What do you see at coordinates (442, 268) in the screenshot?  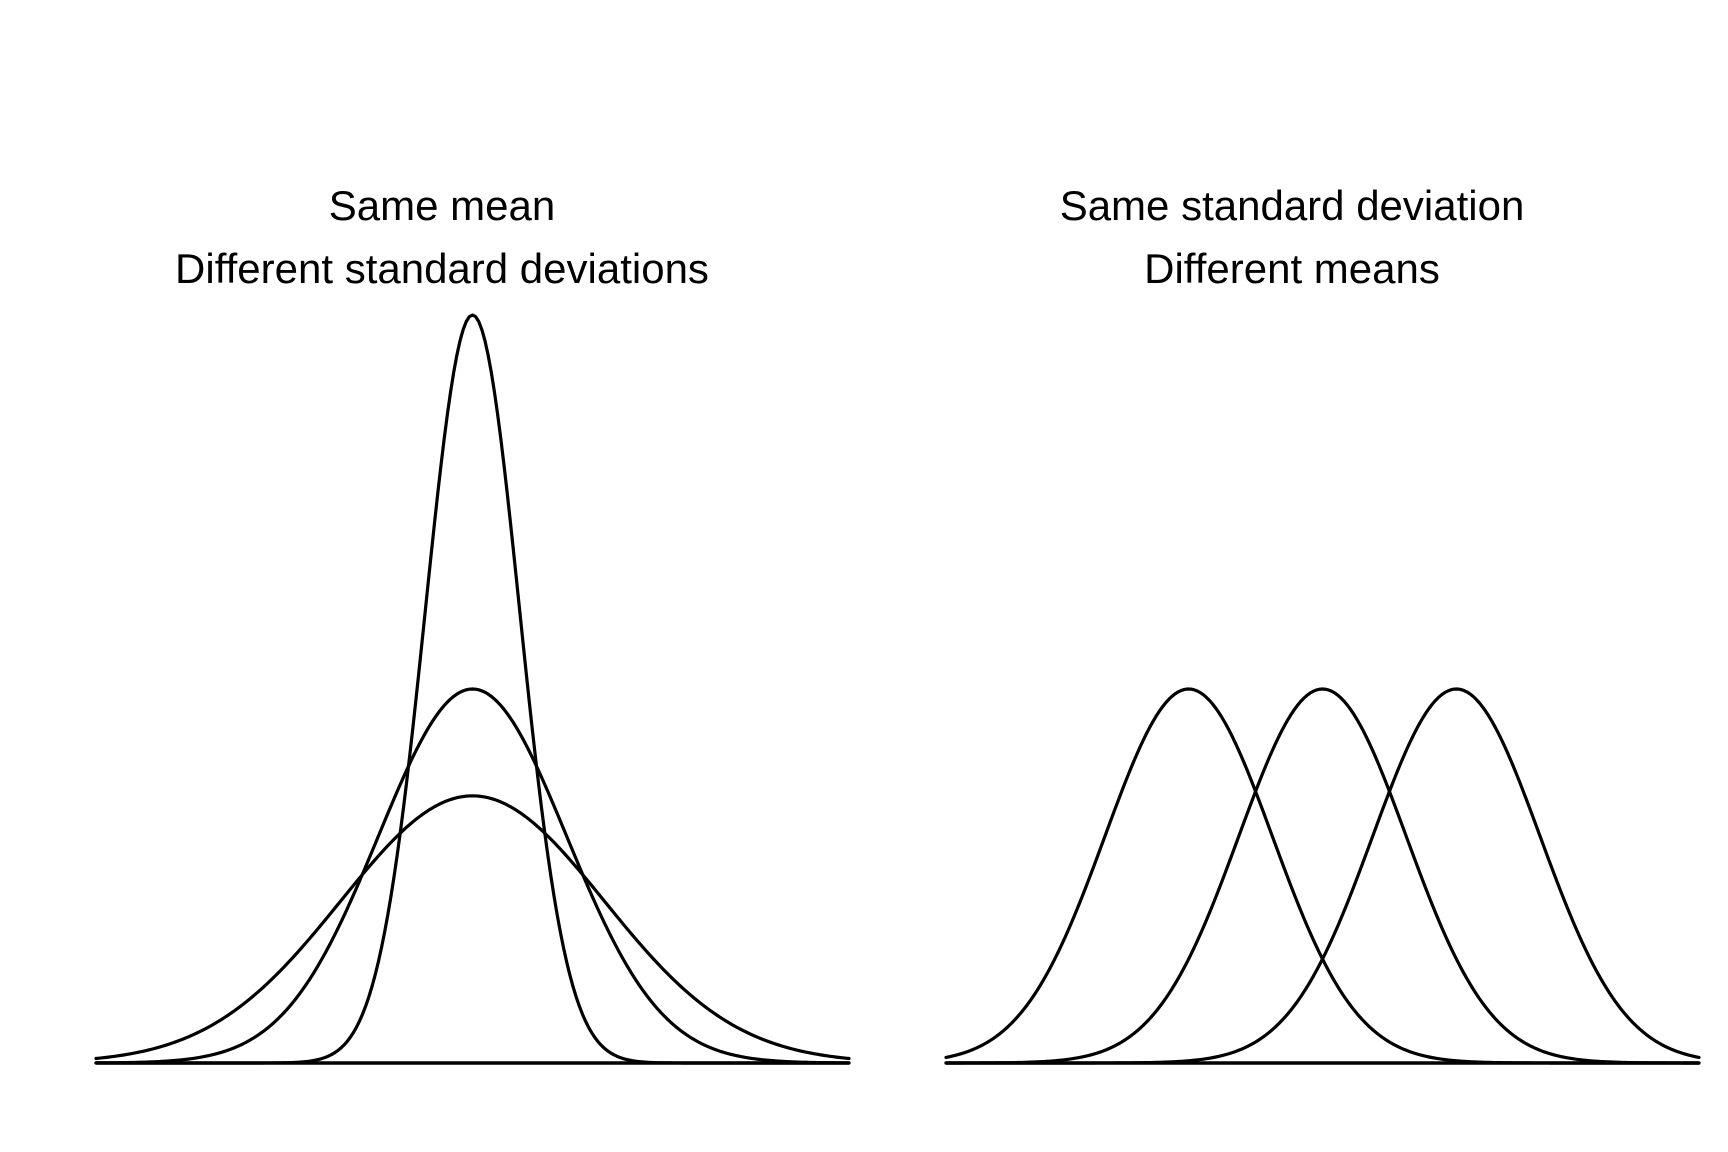 I see `left-panel-title-line-2: Different standard deviations` at bounding box center [442, 268].